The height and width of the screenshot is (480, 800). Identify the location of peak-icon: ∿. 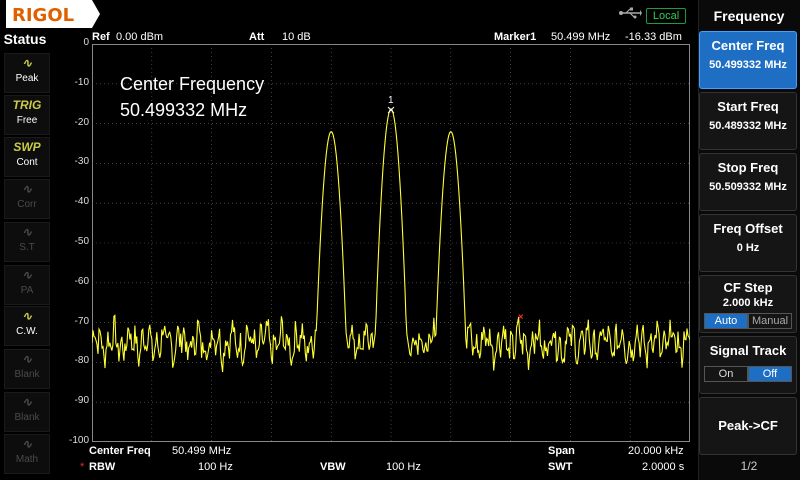
(27, 63).